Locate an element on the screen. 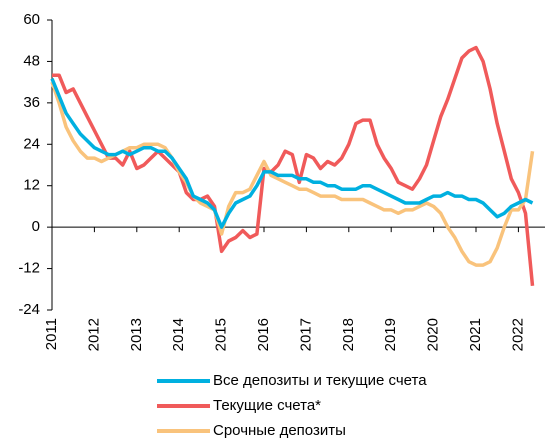  x-tick-label: 2020 is located at coordinates (433, 334).